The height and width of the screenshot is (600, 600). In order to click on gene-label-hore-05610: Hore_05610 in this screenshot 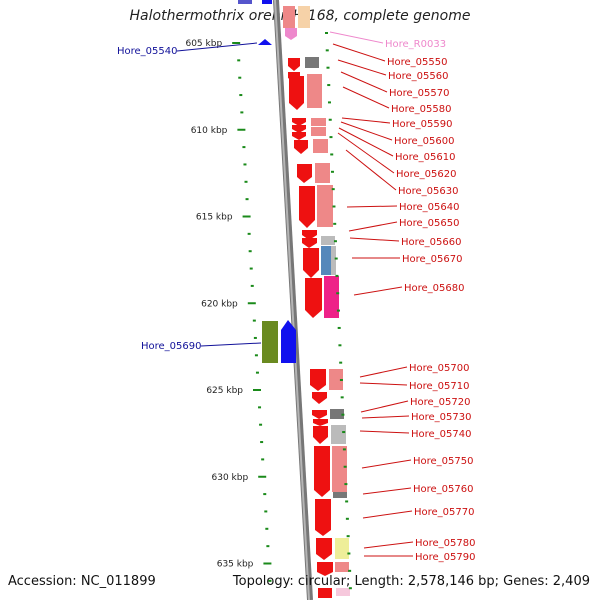, I will do `click(425, 157)`.